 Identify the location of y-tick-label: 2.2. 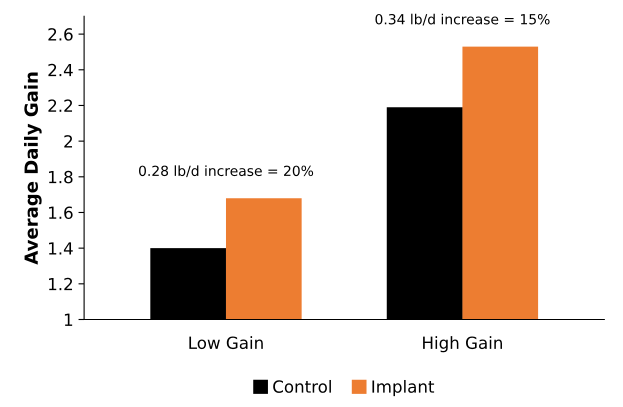
(60, 105).